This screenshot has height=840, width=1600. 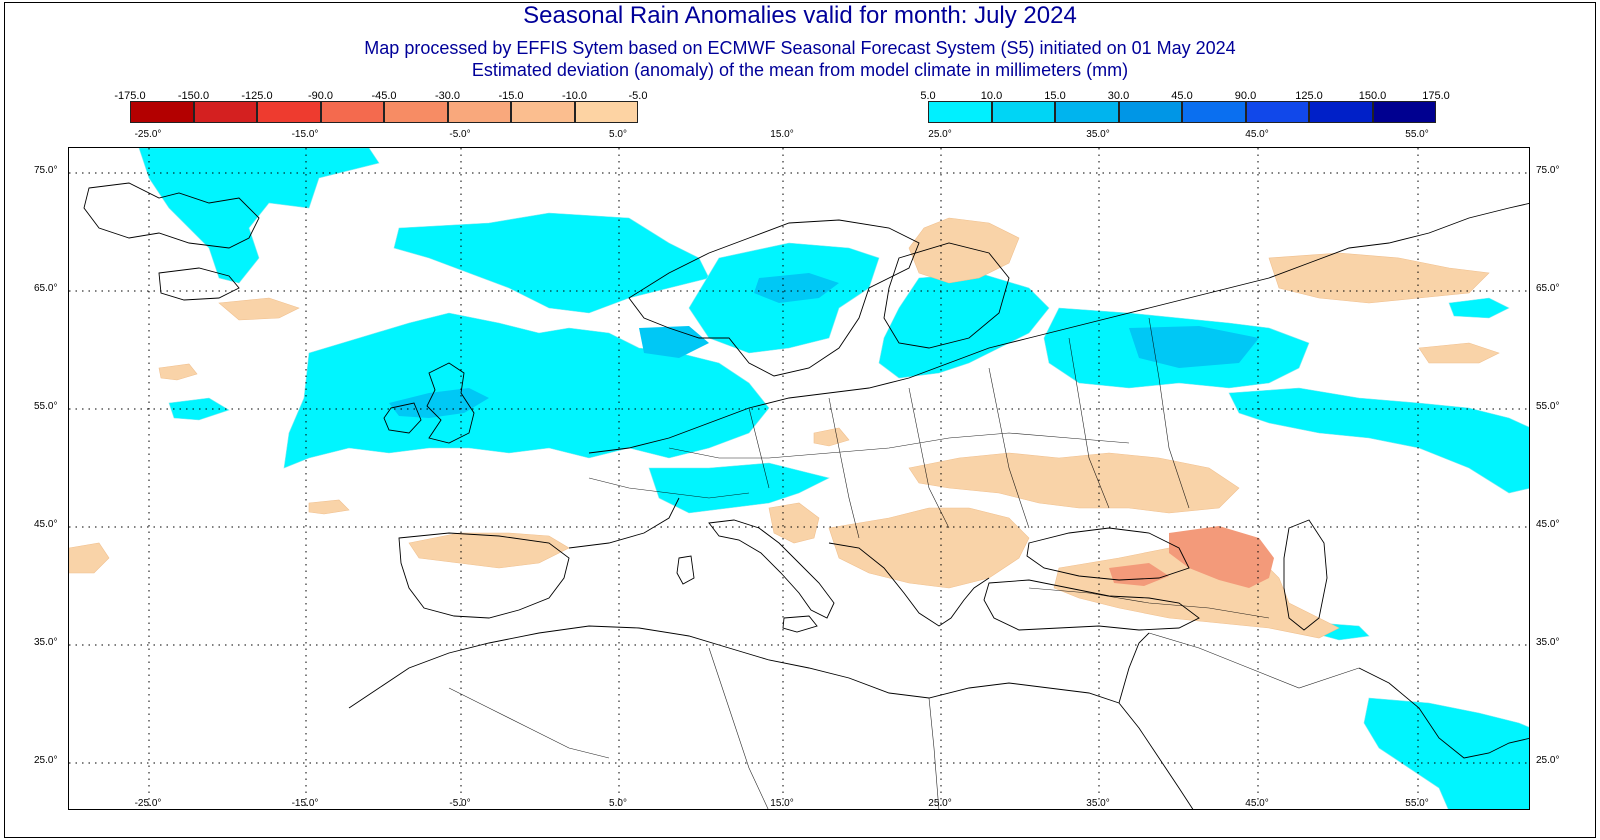 I want to click on wet-anomaly-strong-areas, so click(x=824, y=345).